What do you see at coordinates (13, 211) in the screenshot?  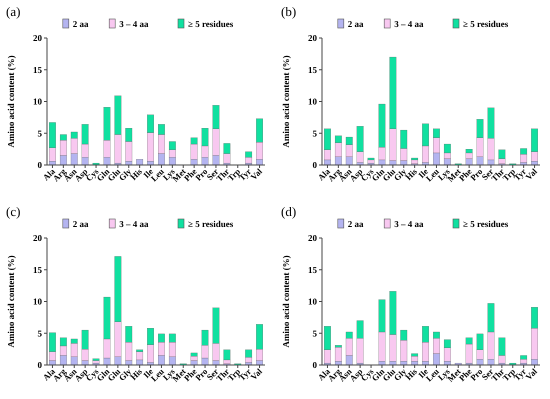 I see `chart-title: (c)` at bounding box center [13, 211].